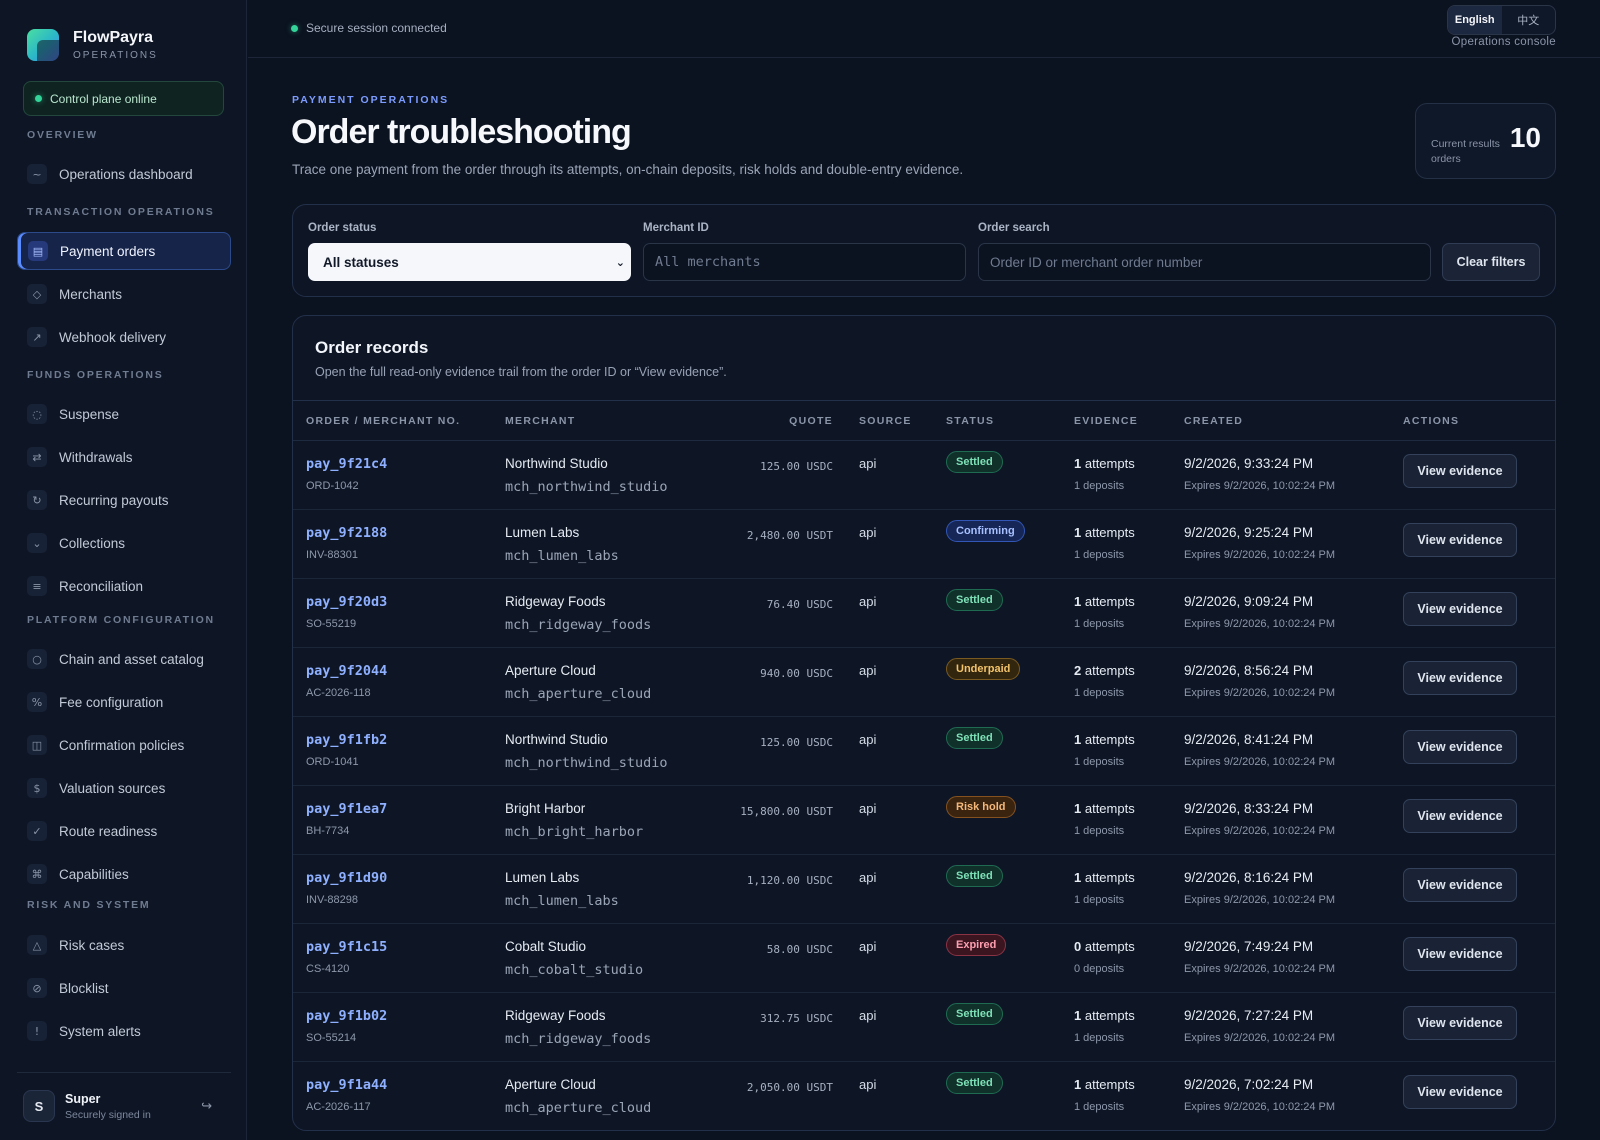  I want to click on sidebar-item-webhook-delivery: ↗ Webhook delivery, so click(124, 337).